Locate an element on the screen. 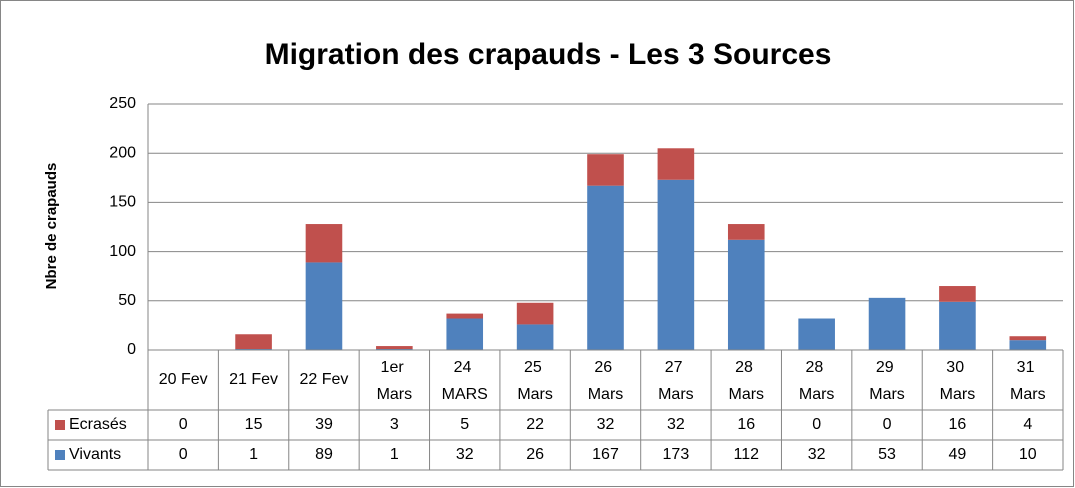  table-value: 3 is located at coordinates (394, 424).